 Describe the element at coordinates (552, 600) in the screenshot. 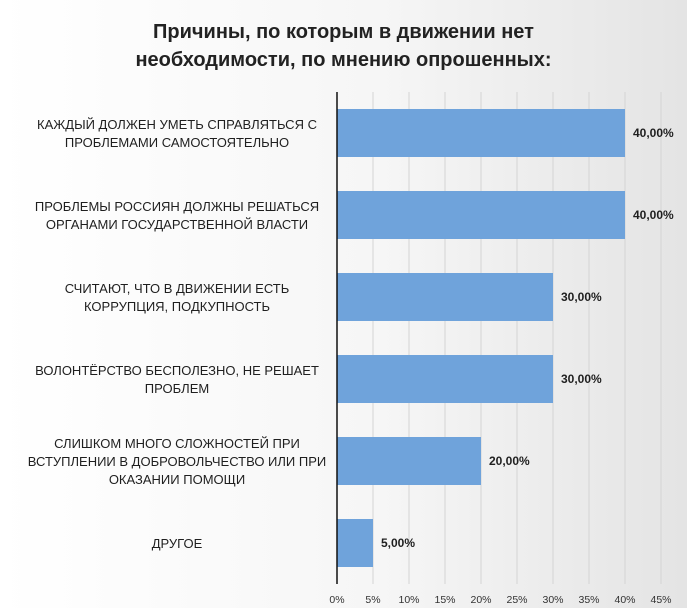

I see `x-tick-label: 30%` at that location.